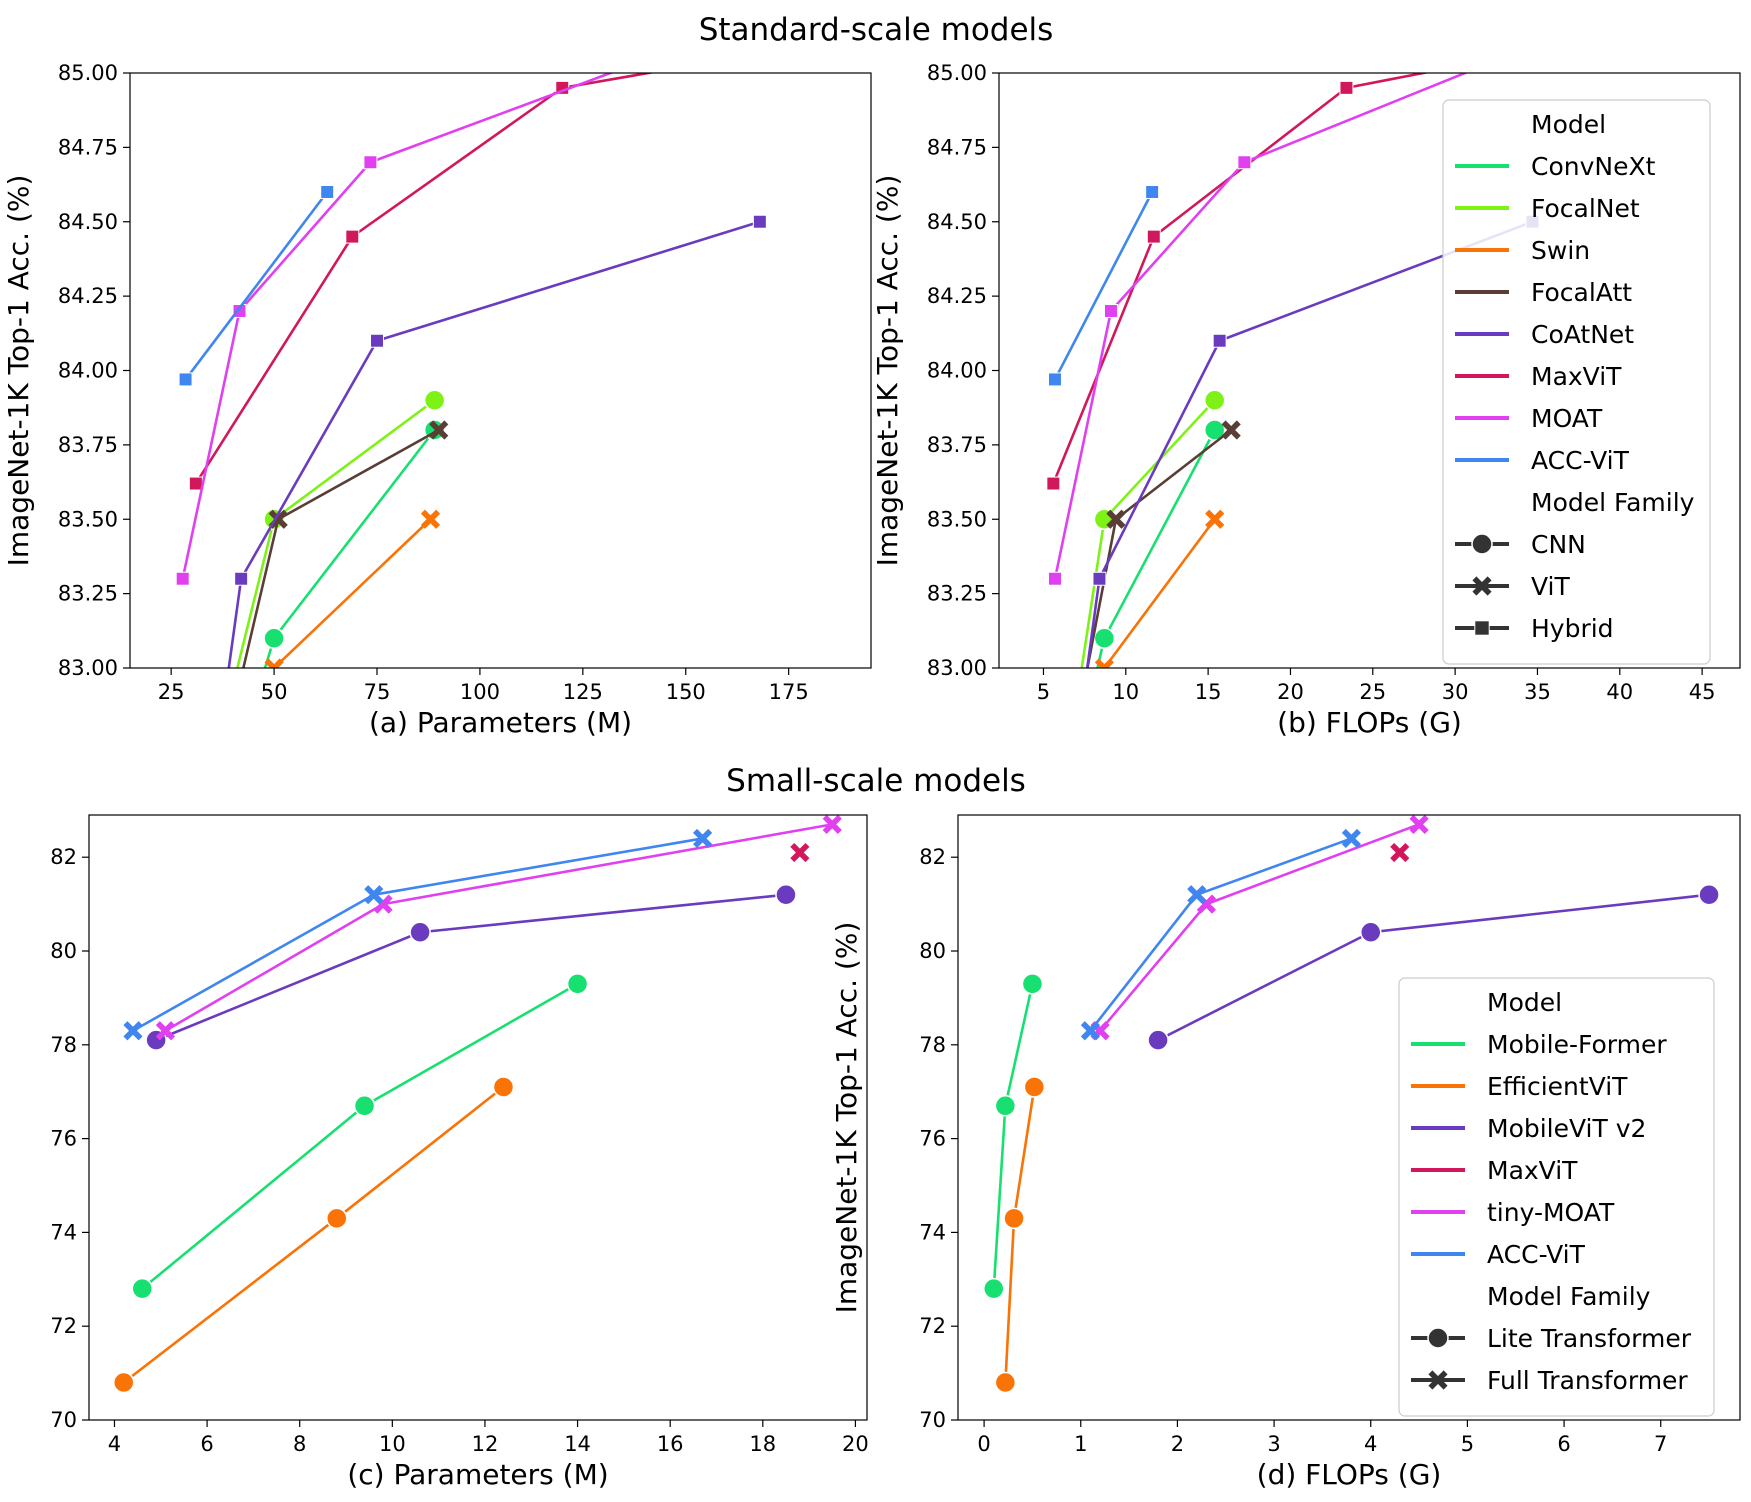  What do you see at coordinates (932, 1326) in the screenshot?
I see `chart-d-ytick-label: 72` at bounding box center [932, 1326].